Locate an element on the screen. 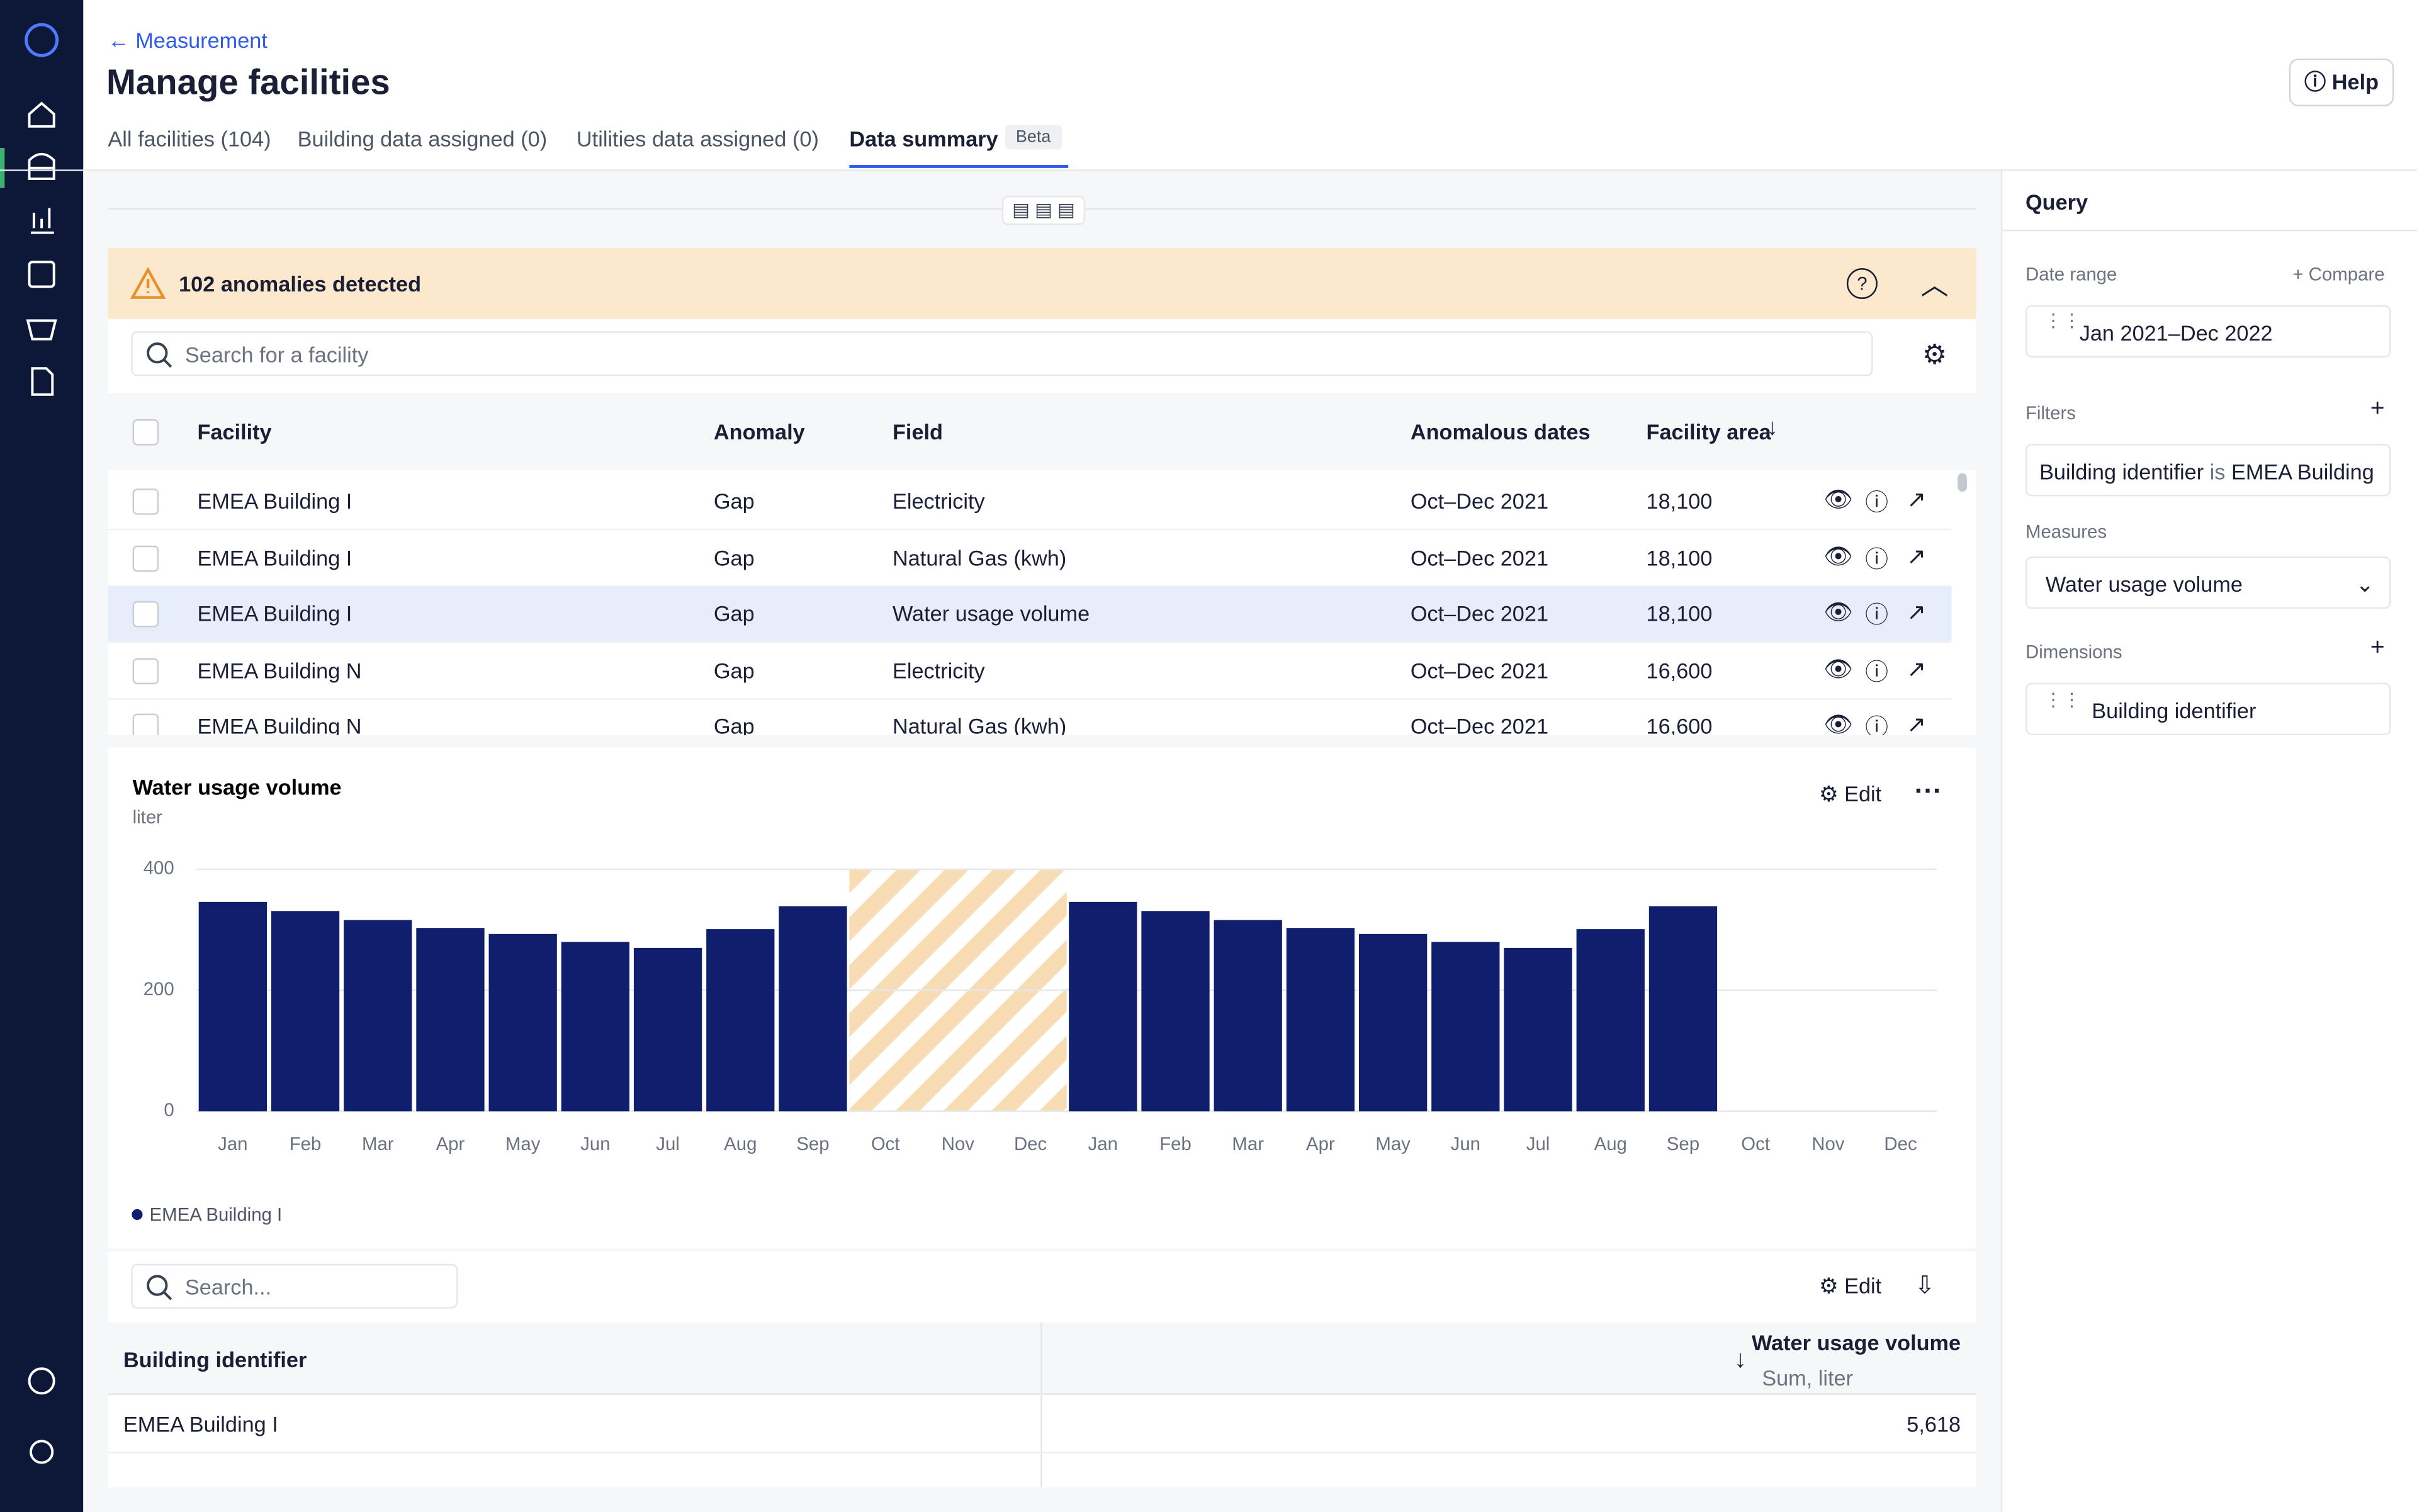 The width and height of the screenshot is (2417, 1512). chart-edit-label: Edit is located at coordinates (1863, 793).